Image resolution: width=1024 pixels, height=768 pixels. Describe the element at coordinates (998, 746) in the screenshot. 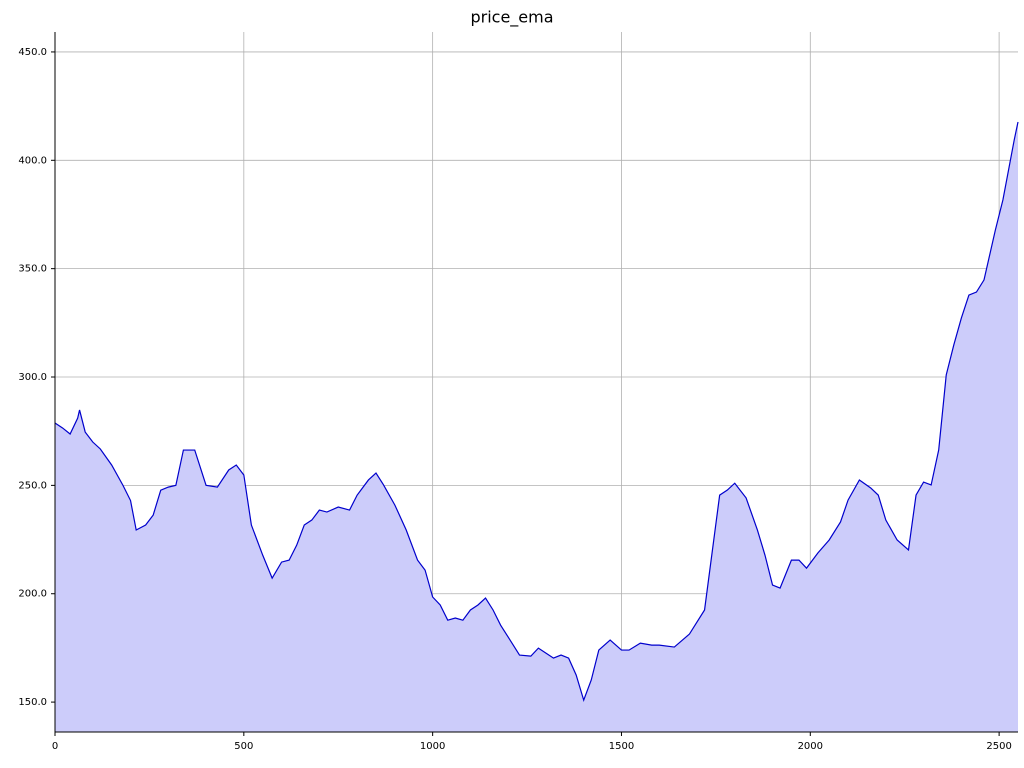

I see `x-tick-label: 2500` at that location.